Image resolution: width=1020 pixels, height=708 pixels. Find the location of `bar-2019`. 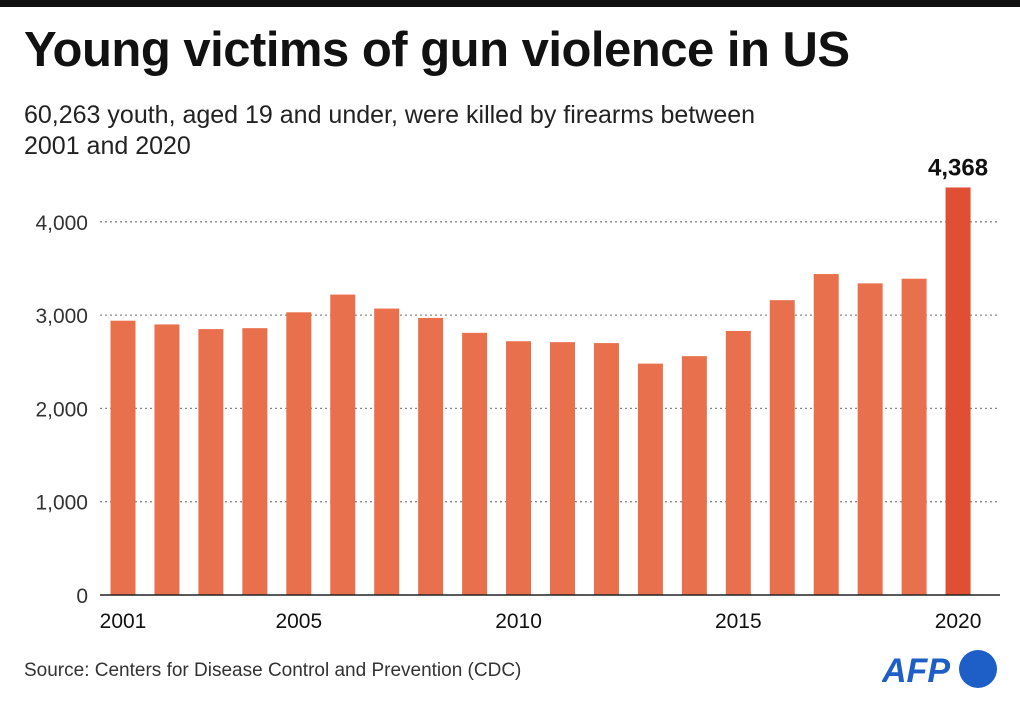

bar-2019 is located at coordinates (914, 436).